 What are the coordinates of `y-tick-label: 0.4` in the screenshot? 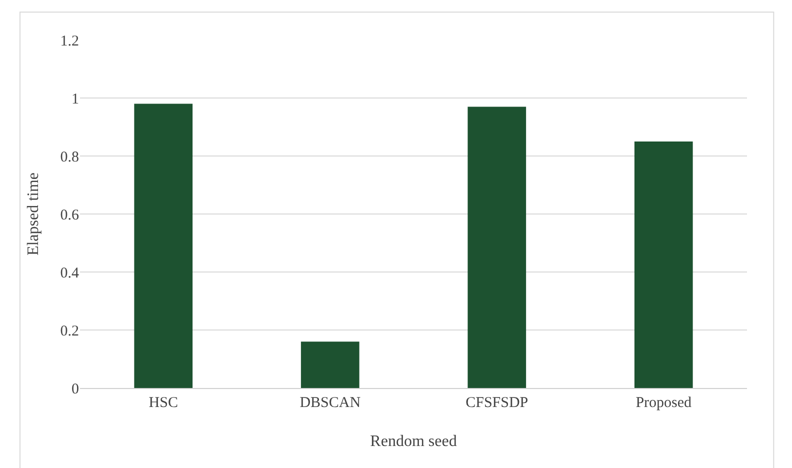 It's located at (70, 273).